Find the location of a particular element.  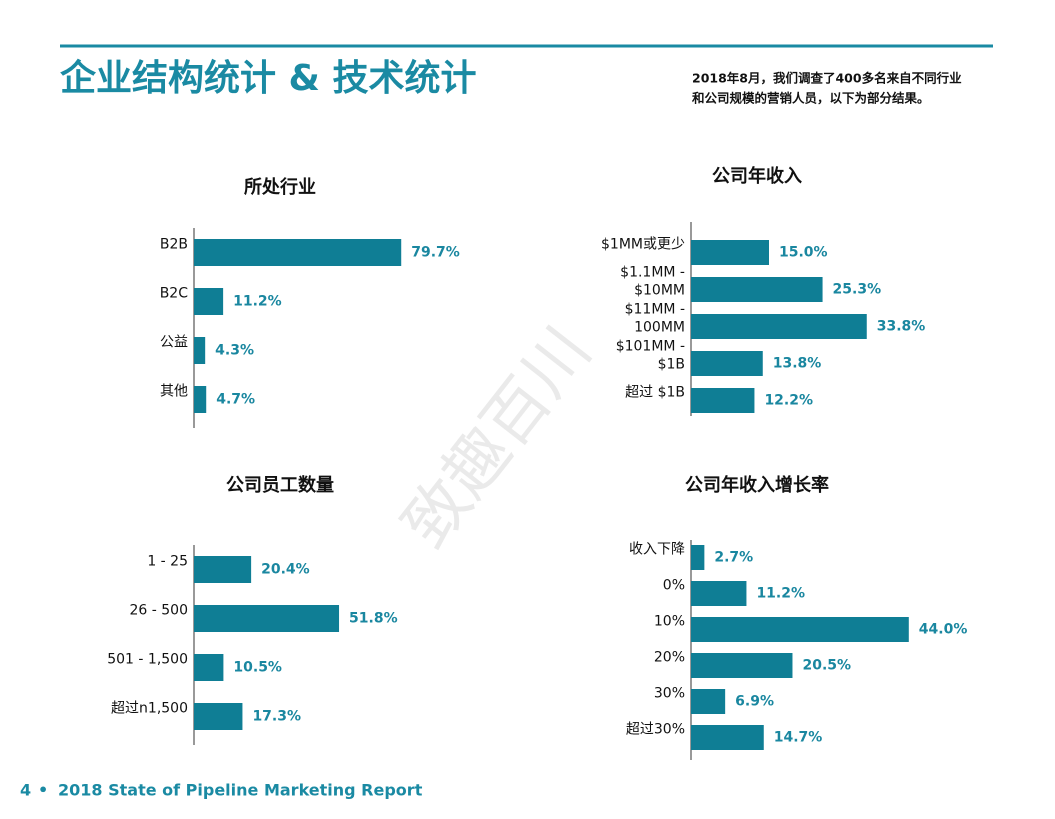

category-label: 26 - 500 is located at coordinates (159, 611).